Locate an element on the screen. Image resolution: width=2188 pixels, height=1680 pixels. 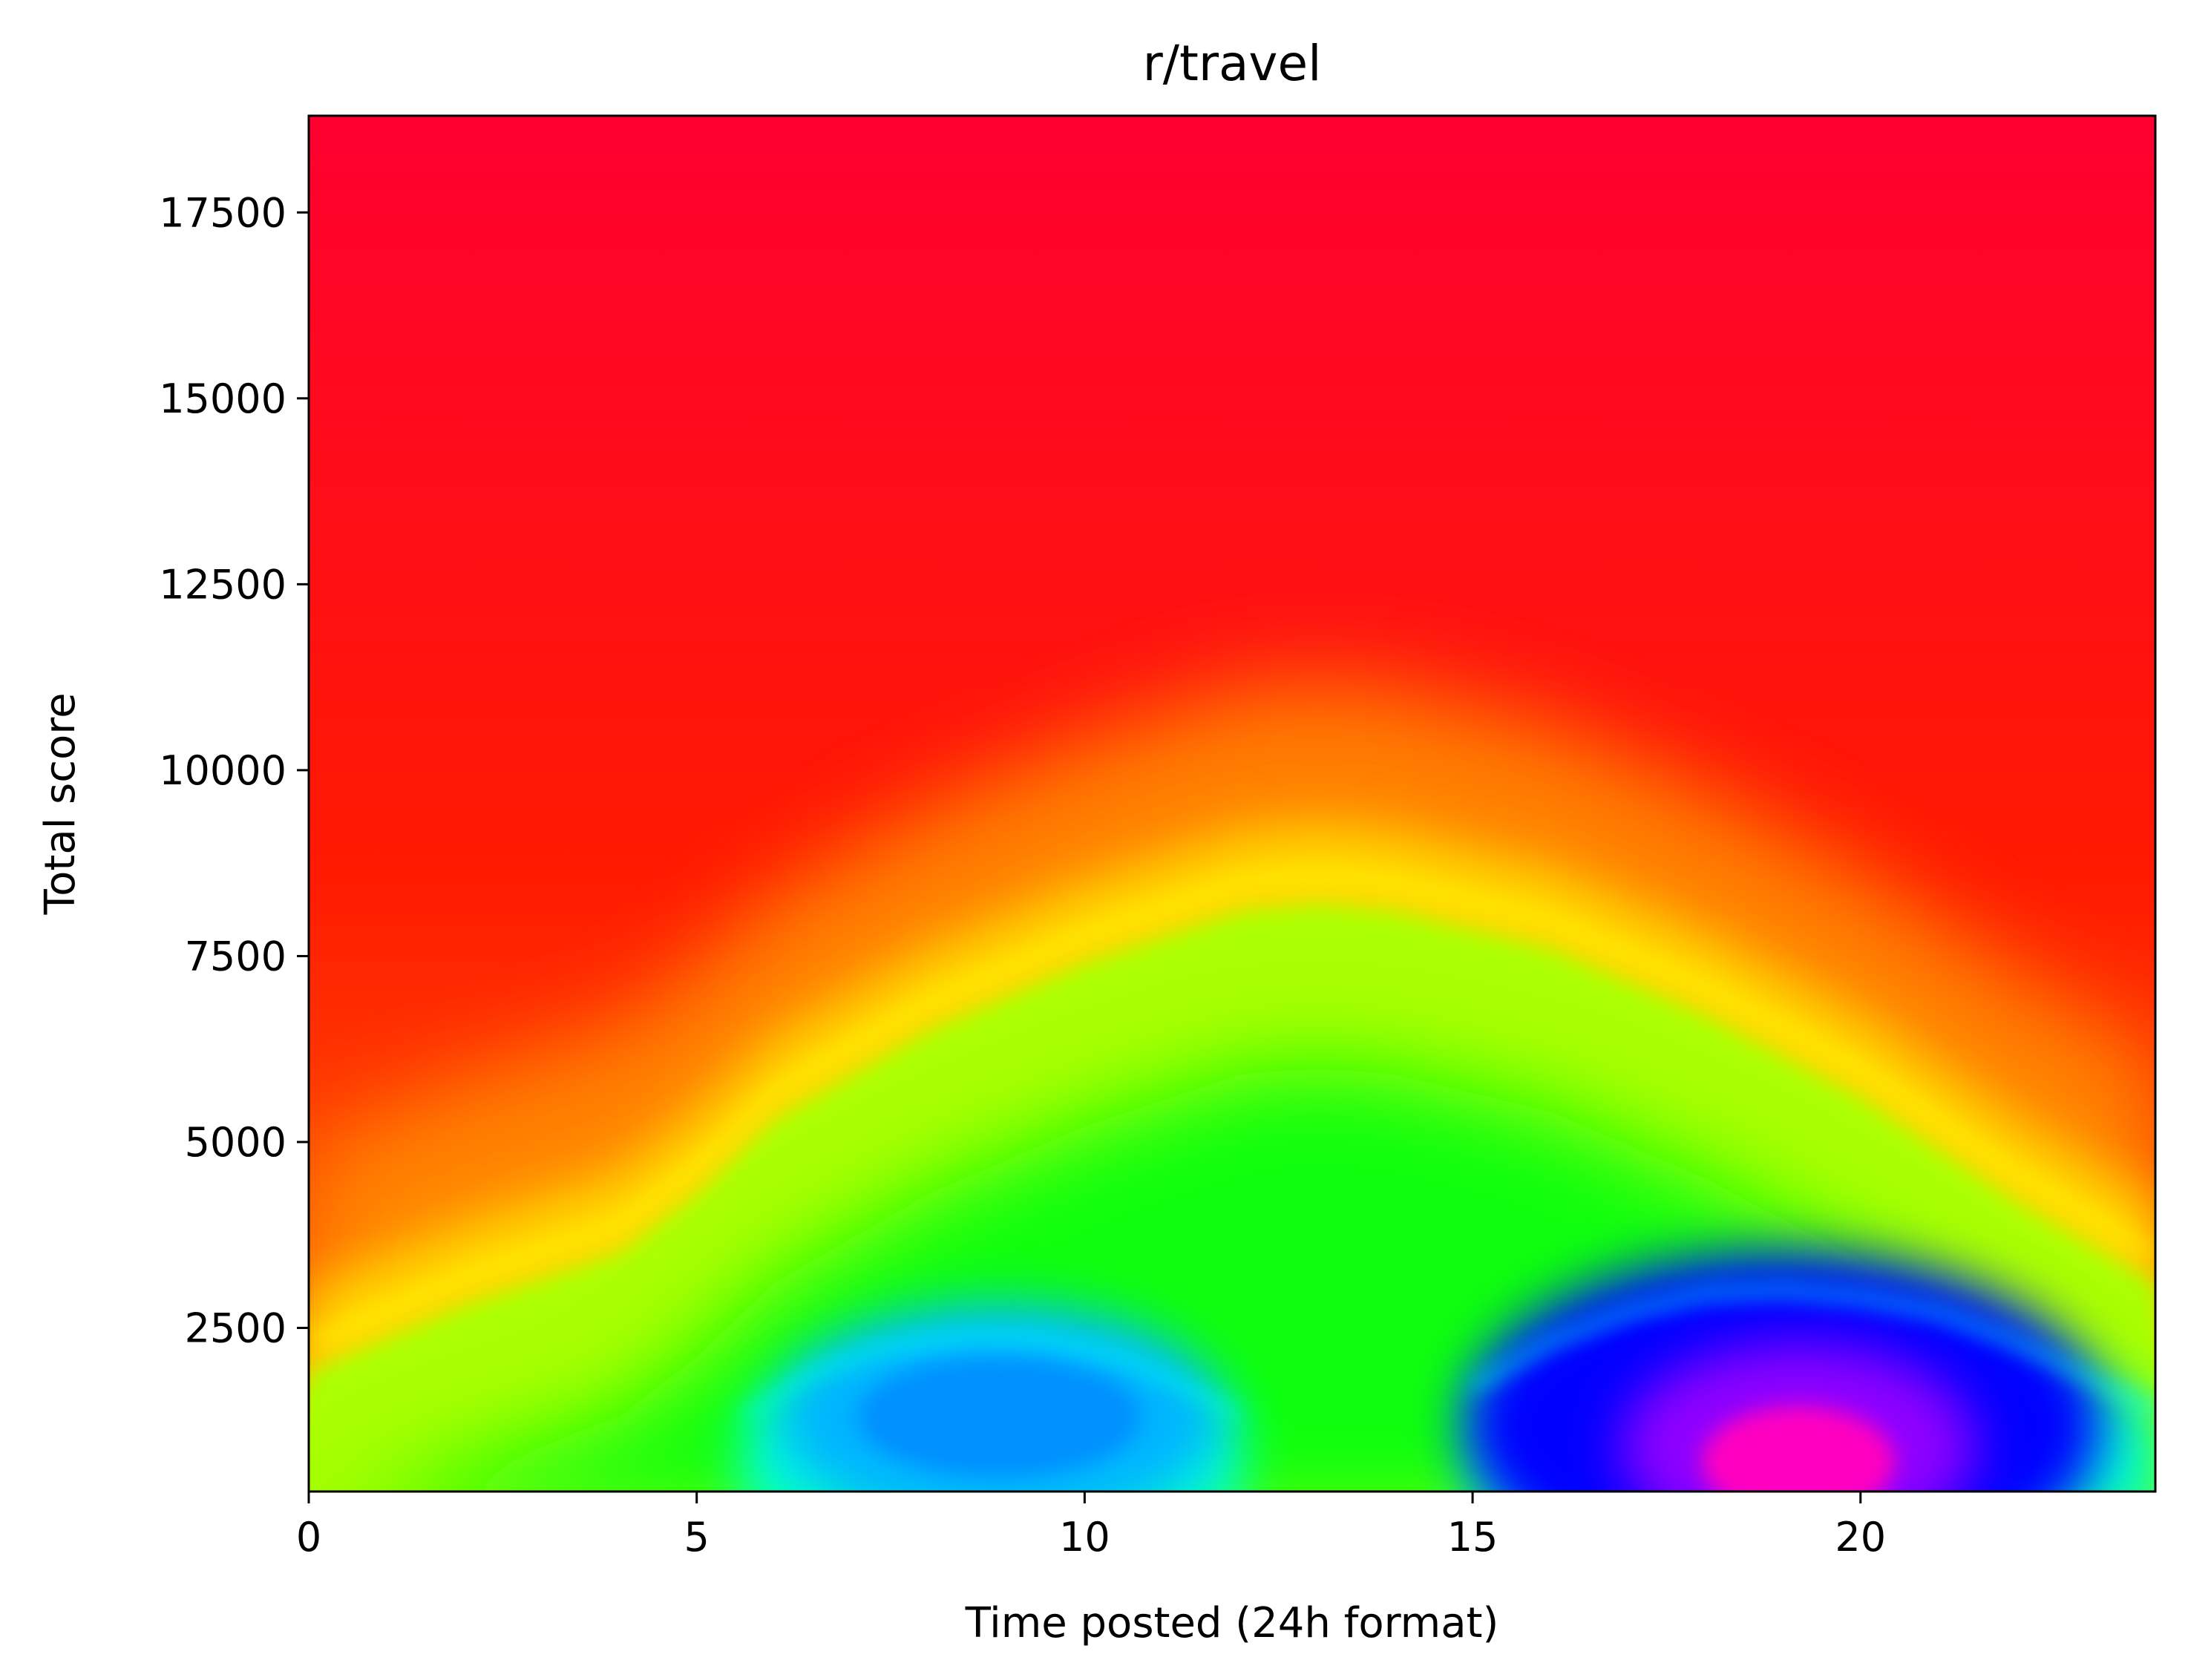
hotspot-magenta is located at coordinates (1799, 1449).